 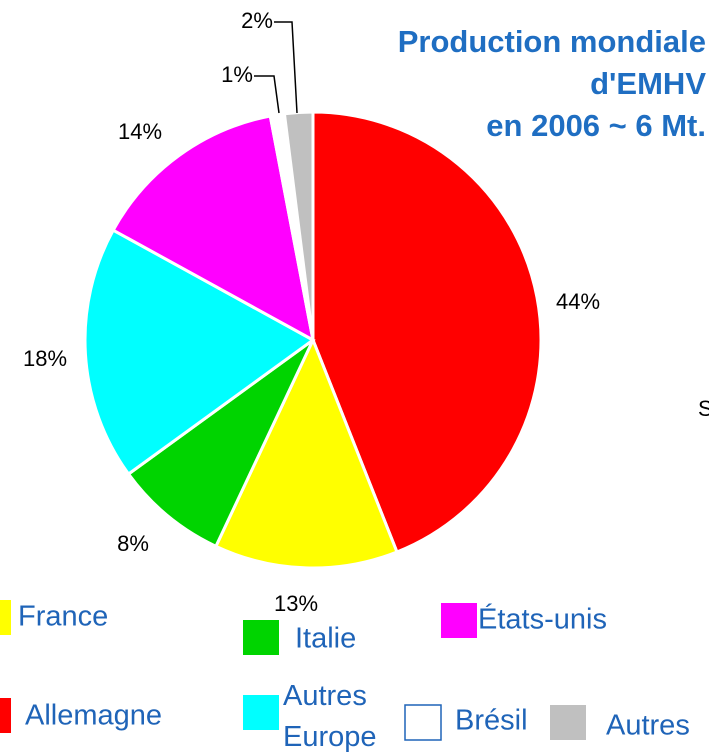 What do you see at coordinates (237, 74) in the screenshot?
I see `data-label: 1%` at bounding box center [237, 74].